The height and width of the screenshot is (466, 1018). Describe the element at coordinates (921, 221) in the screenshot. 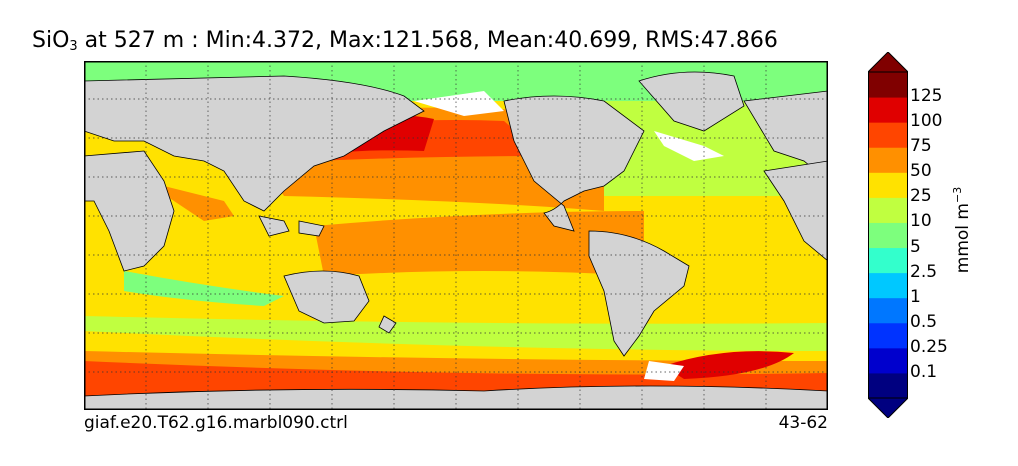

I see `colorbar-tick-label: 10` at that location.